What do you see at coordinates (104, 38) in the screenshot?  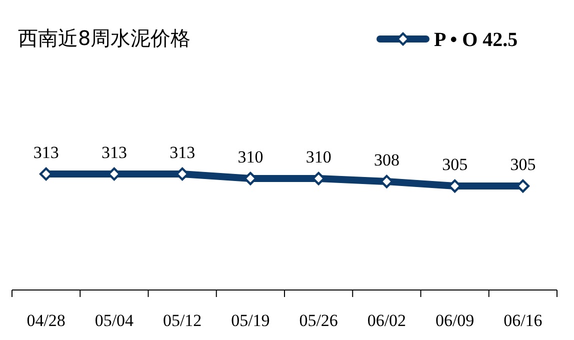 I see `chart-title: 西南近8周水泥价格` at bounding box center [104, 38].